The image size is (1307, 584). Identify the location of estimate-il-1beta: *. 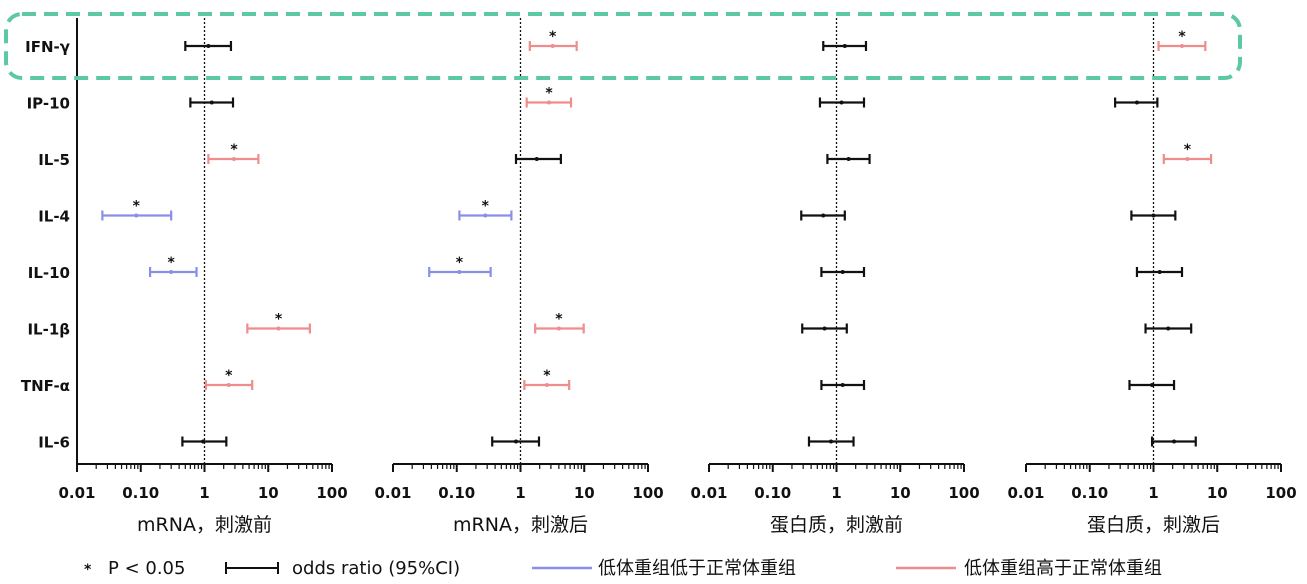
(559, 323).